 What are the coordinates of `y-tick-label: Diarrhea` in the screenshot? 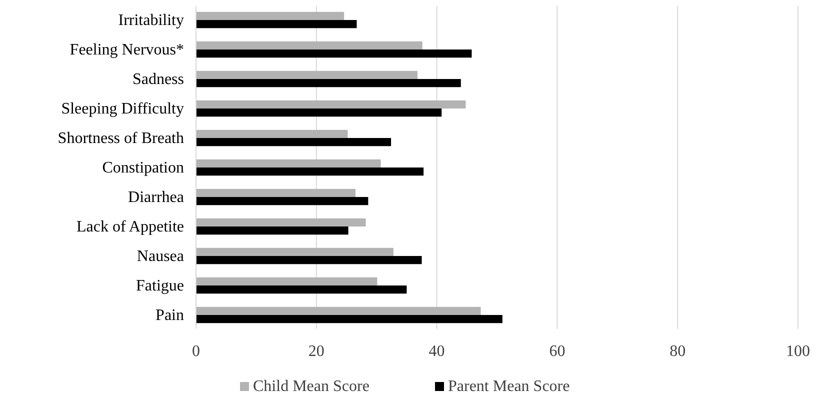 It's located at (156, 197).